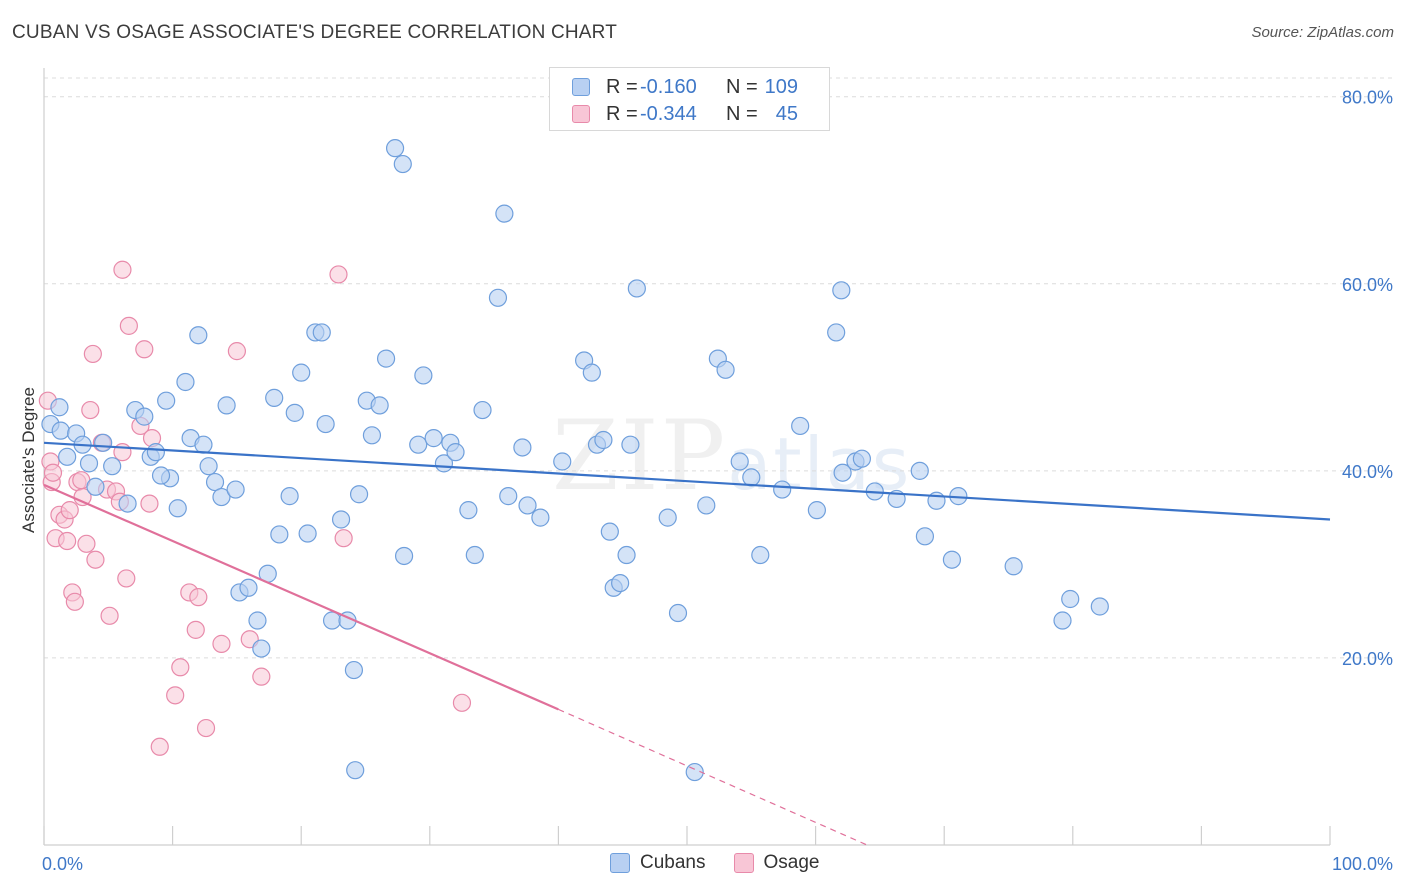 The image size is (1406, 892). I want to click on series-legend-osage: Osage, so click(776, 863).